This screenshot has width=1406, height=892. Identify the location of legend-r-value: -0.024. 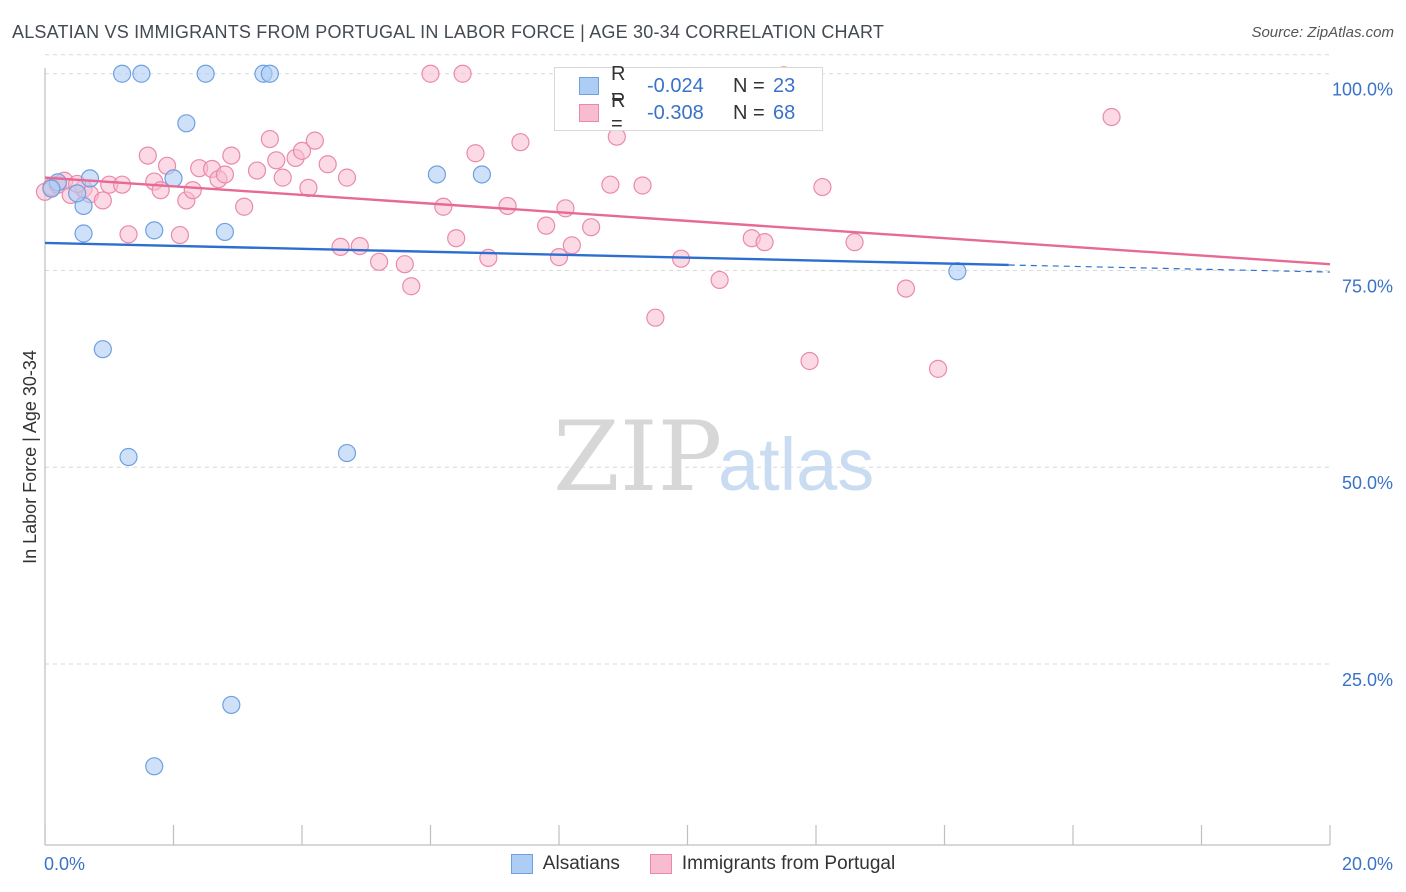
(675, 85).